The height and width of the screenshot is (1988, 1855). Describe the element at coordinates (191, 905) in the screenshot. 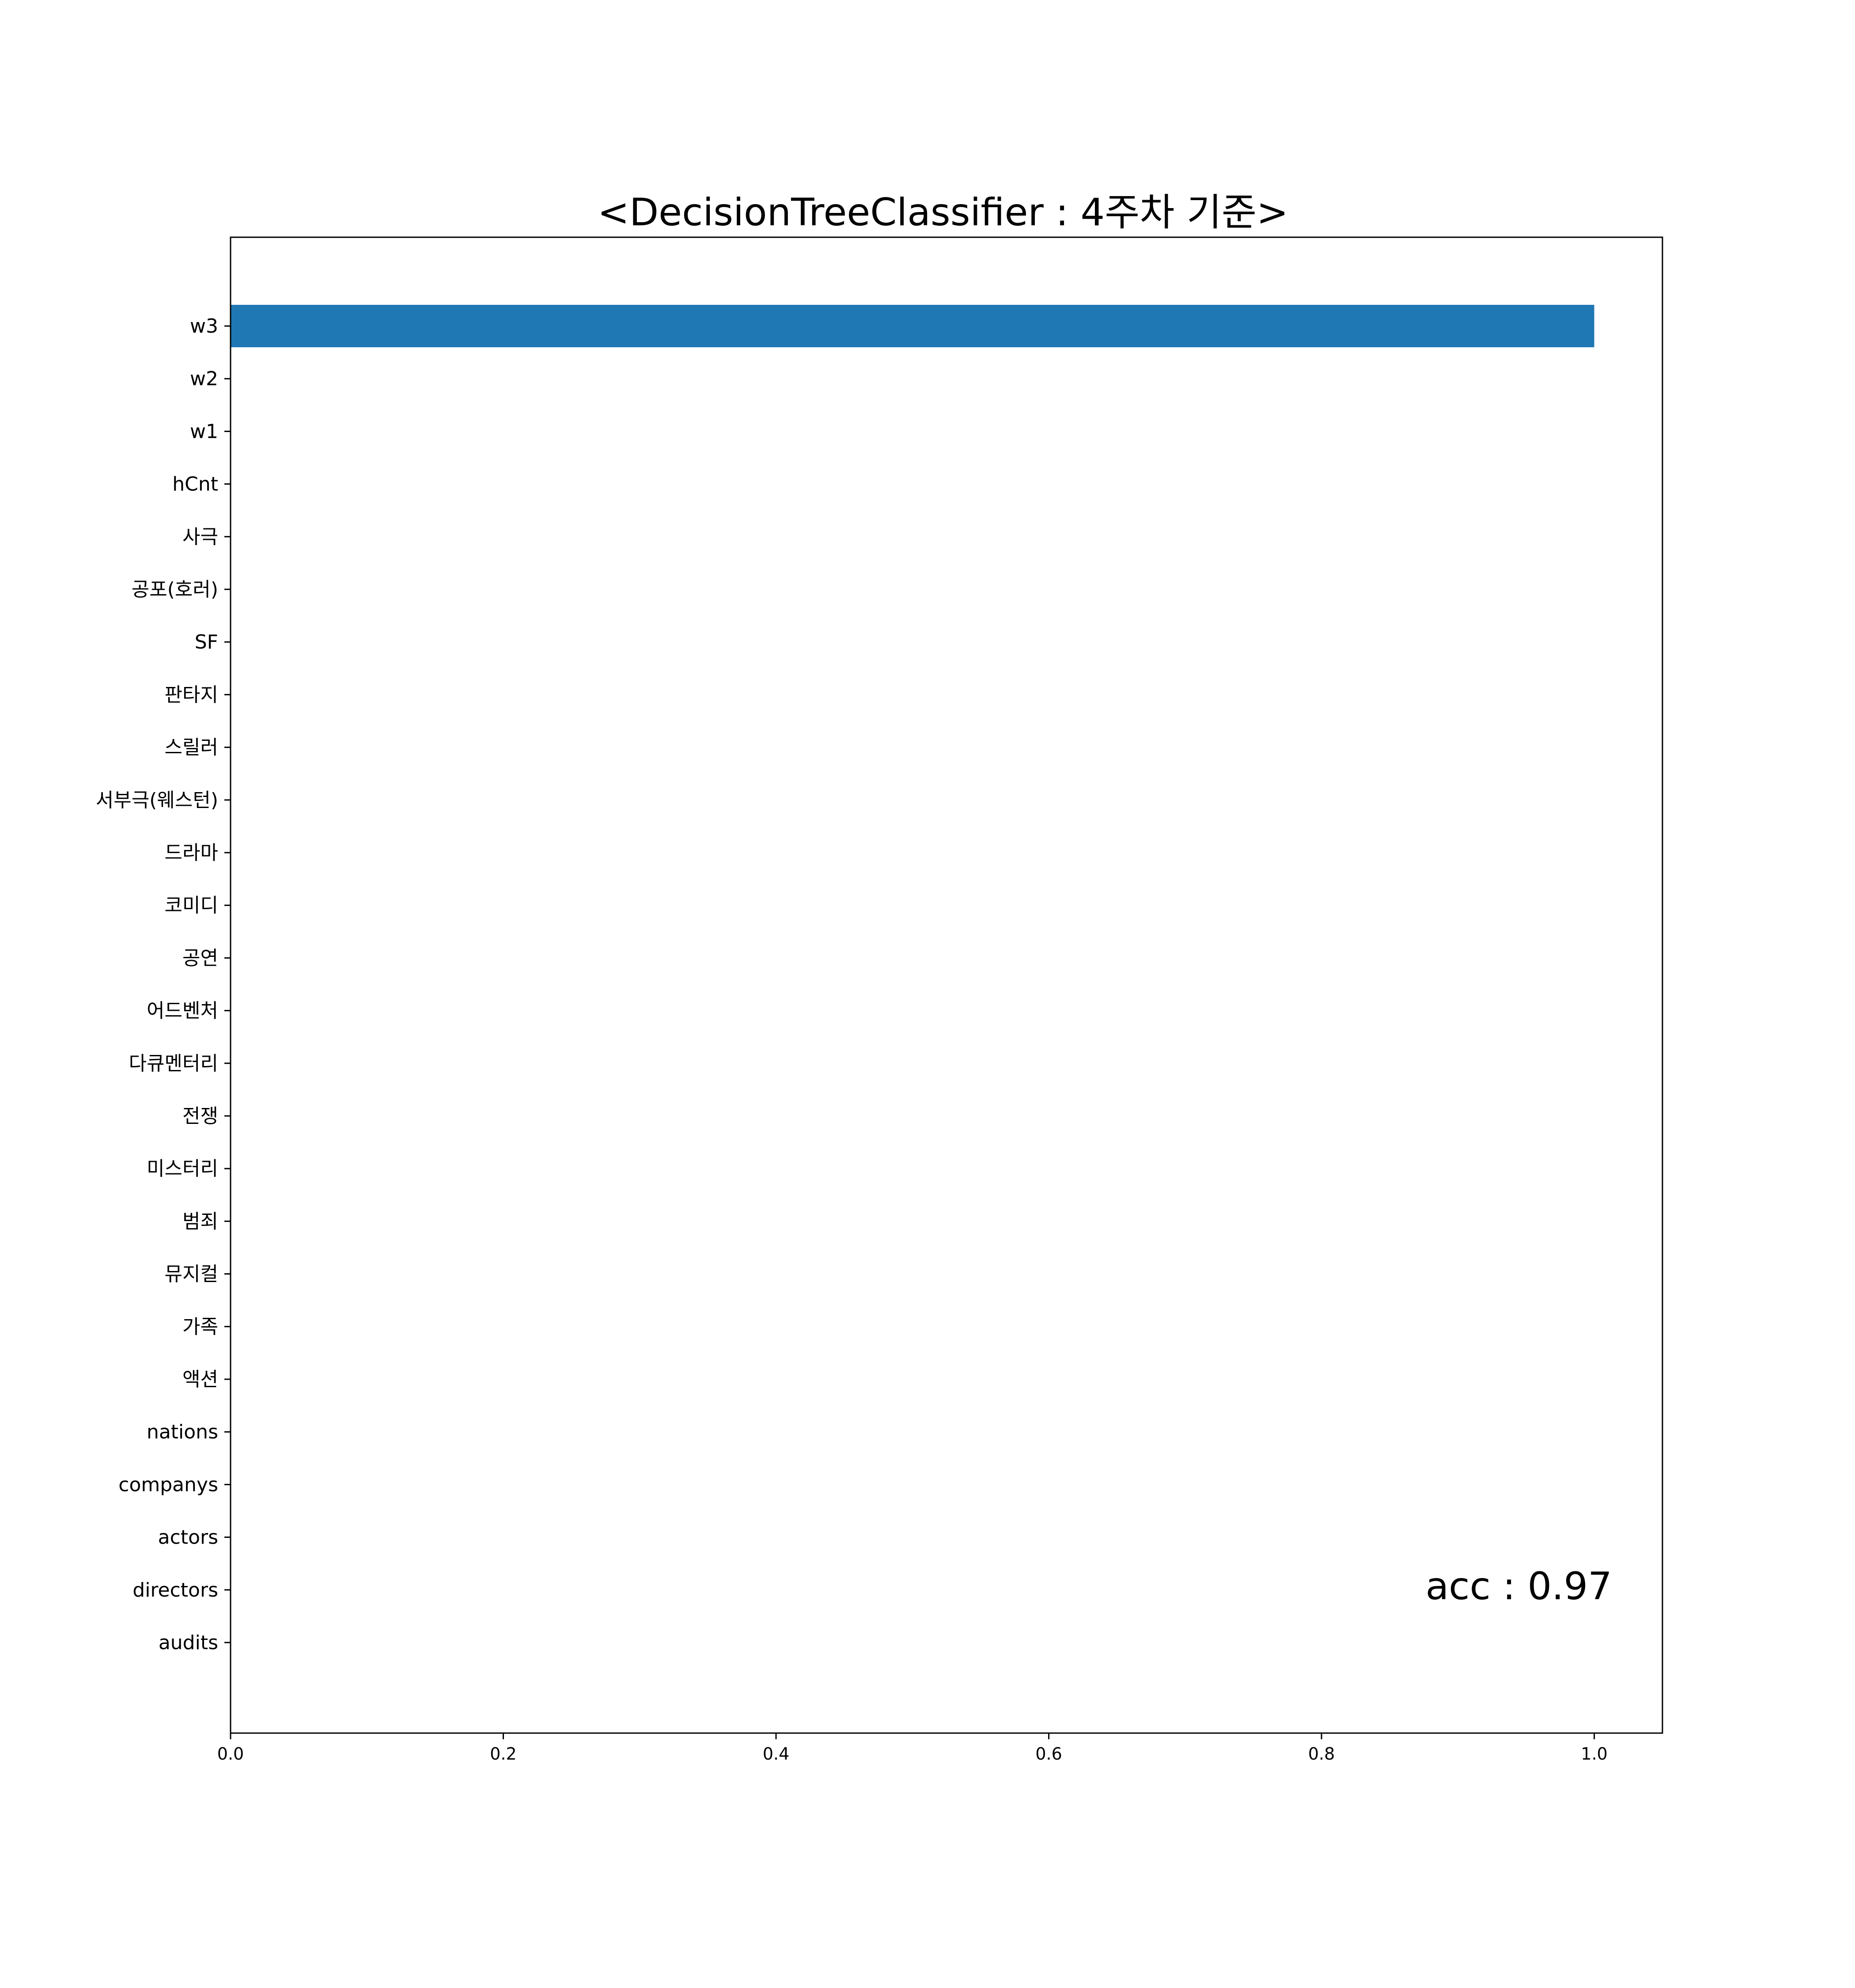

I see `y-tick-label: 코미디` at that location.